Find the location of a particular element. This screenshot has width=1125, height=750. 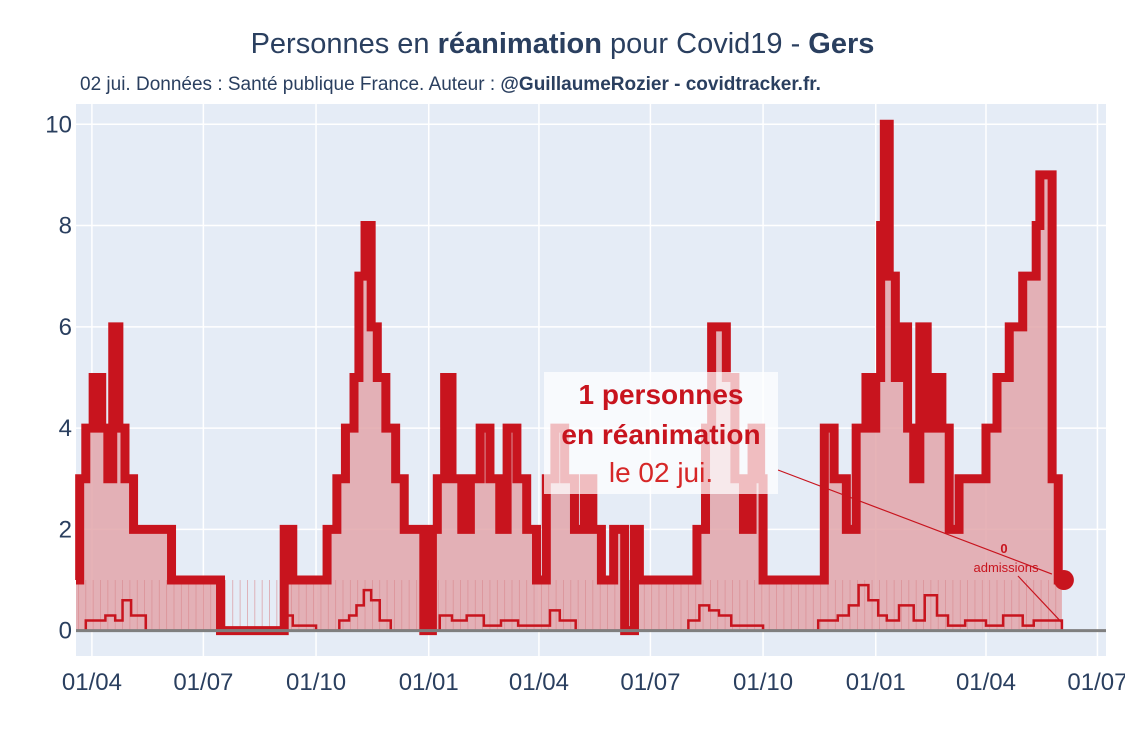

admissions-annotation: 0 admissions is located at coordinates (1018, 582).